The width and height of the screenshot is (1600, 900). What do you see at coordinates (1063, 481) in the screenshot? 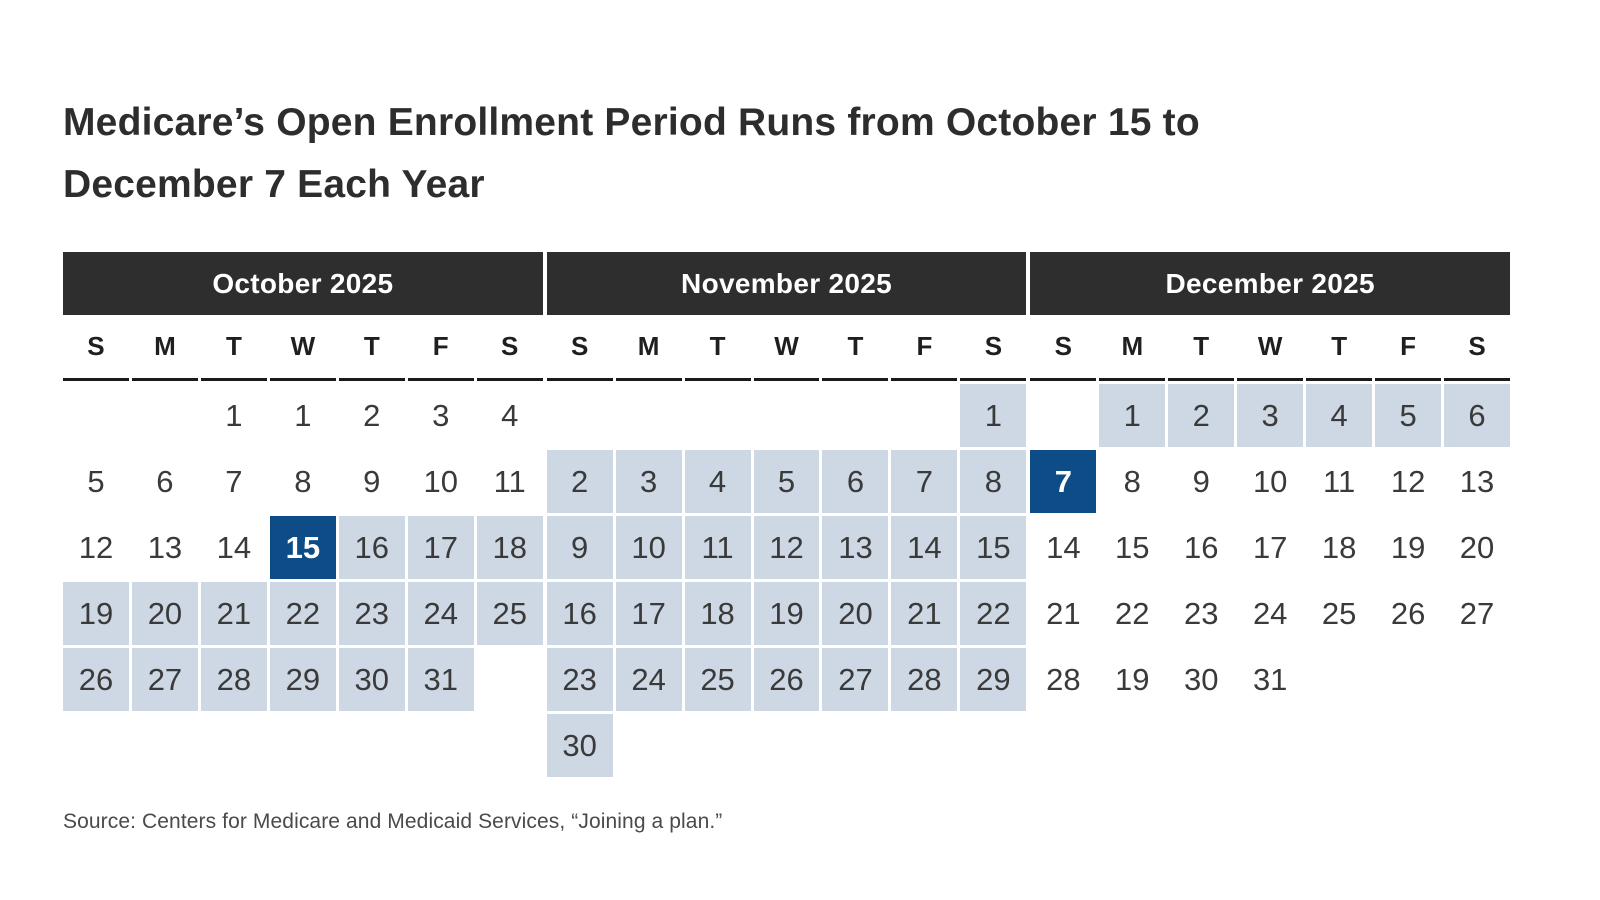
I see `day-cell-december-7: 7` at bounding box center [1063, 481].